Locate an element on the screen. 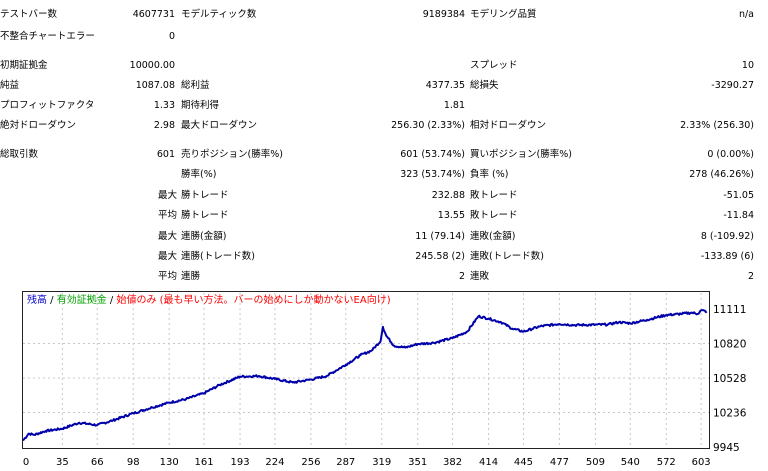  x-tick-label: 130 is located at coordinates (169, 462).